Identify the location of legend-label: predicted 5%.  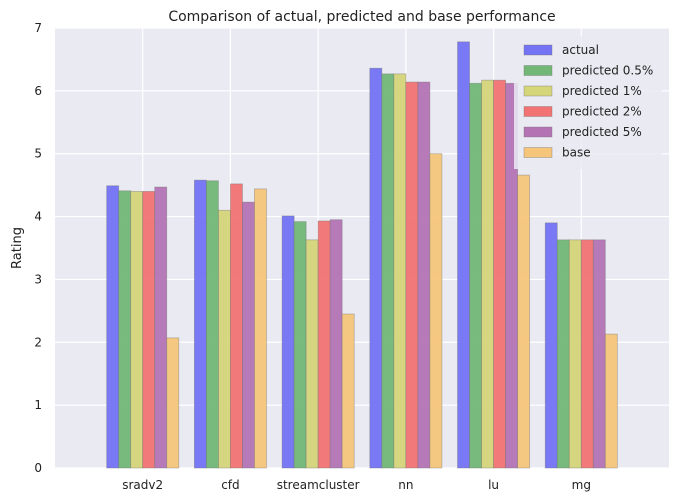
(602, 132).